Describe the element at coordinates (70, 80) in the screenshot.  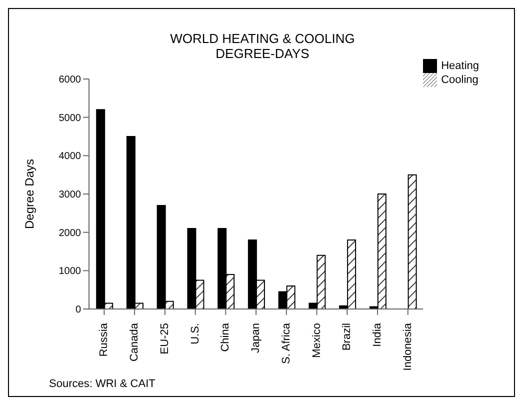
I see `y-tick-label: 6000` at that location.